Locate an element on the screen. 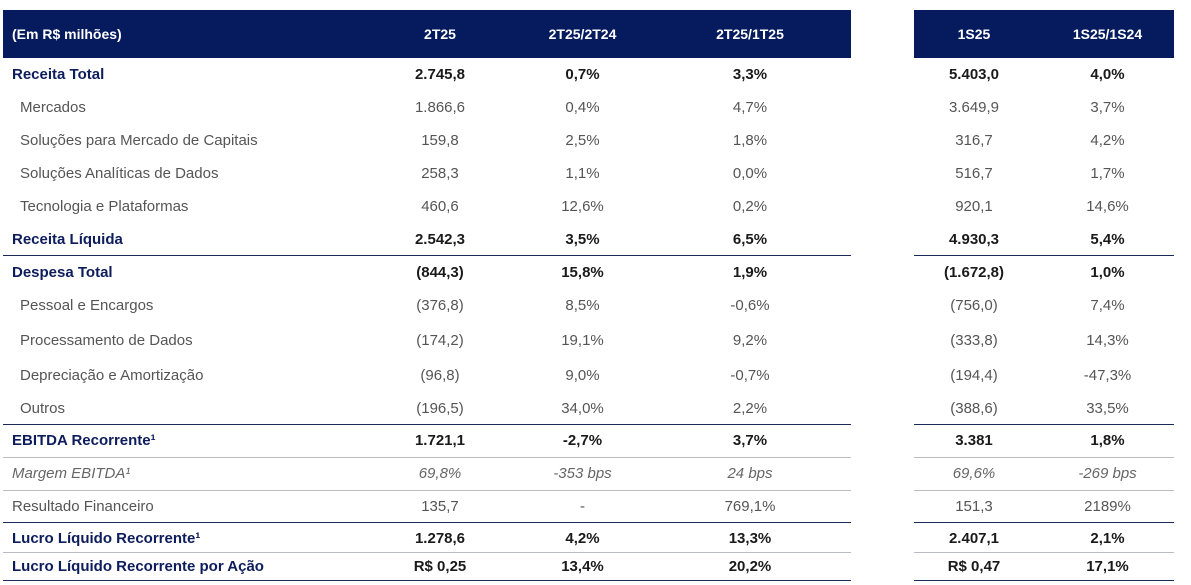  row-value: 1,0% is located at coordinates (1107, 272).